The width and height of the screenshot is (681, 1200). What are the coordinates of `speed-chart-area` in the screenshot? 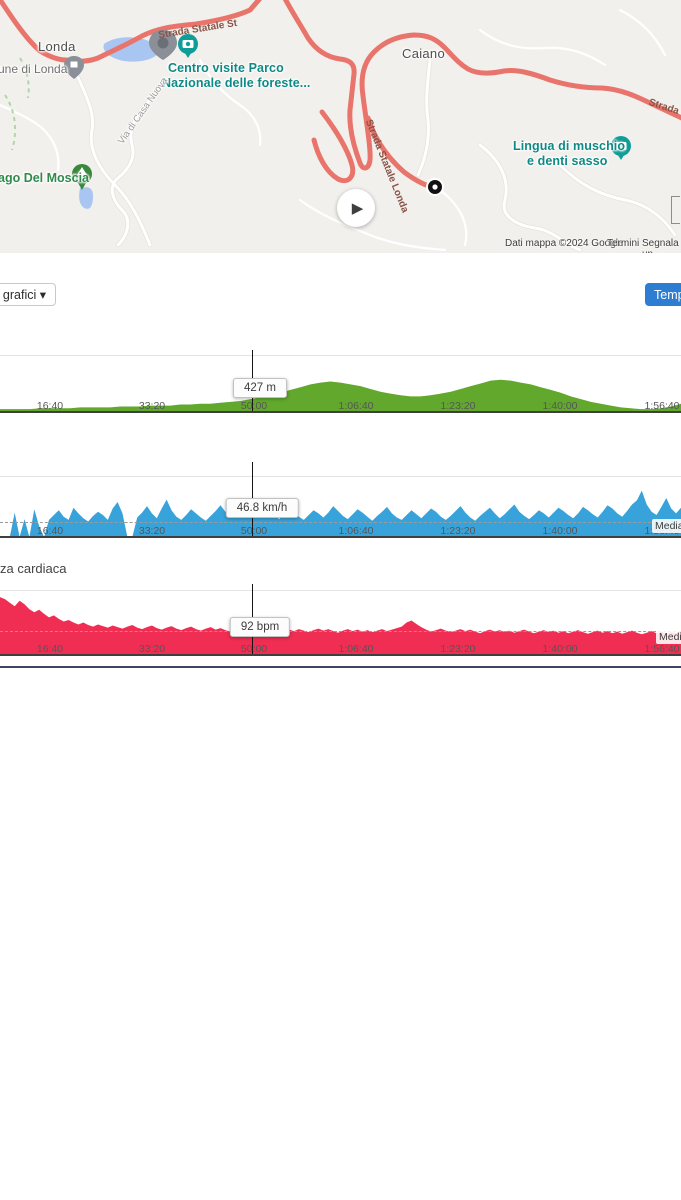 It's located at (340, 506).